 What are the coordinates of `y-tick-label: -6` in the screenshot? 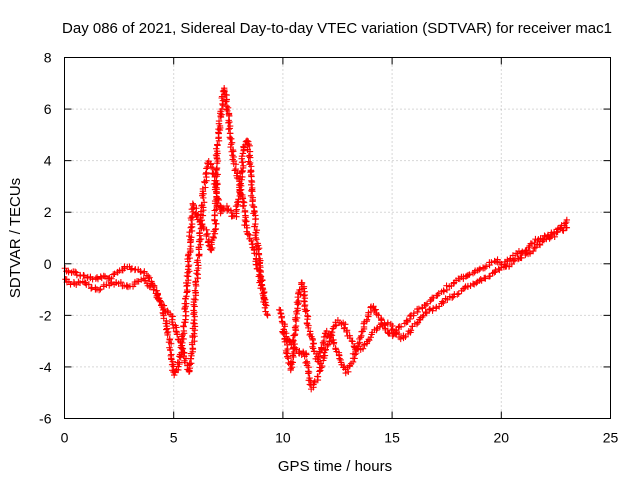 It's located at (45, 419).